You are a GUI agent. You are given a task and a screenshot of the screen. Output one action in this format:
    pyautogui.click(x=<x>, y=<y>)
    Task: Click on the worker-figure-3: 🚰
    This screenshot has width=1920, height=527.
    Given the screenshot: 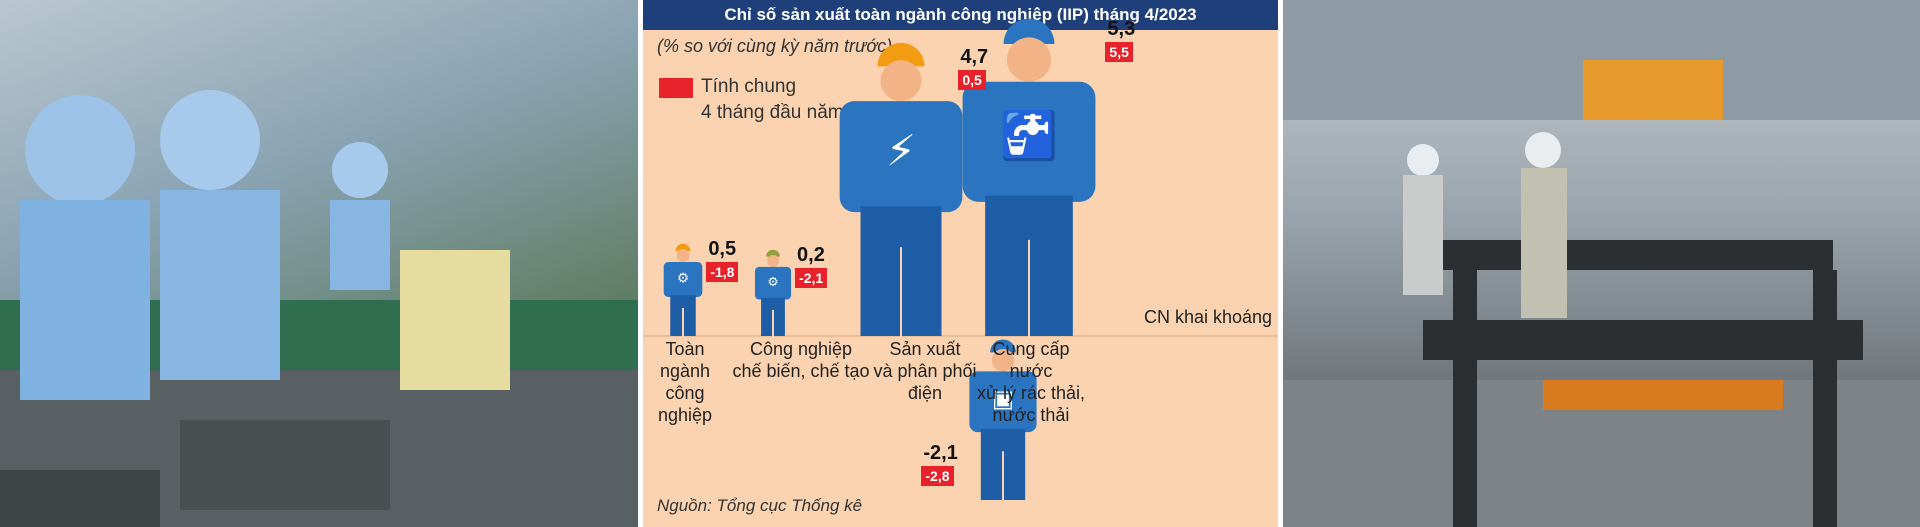 What is the action you would take?
    pyautogui.click(x=1029, y=195)
    